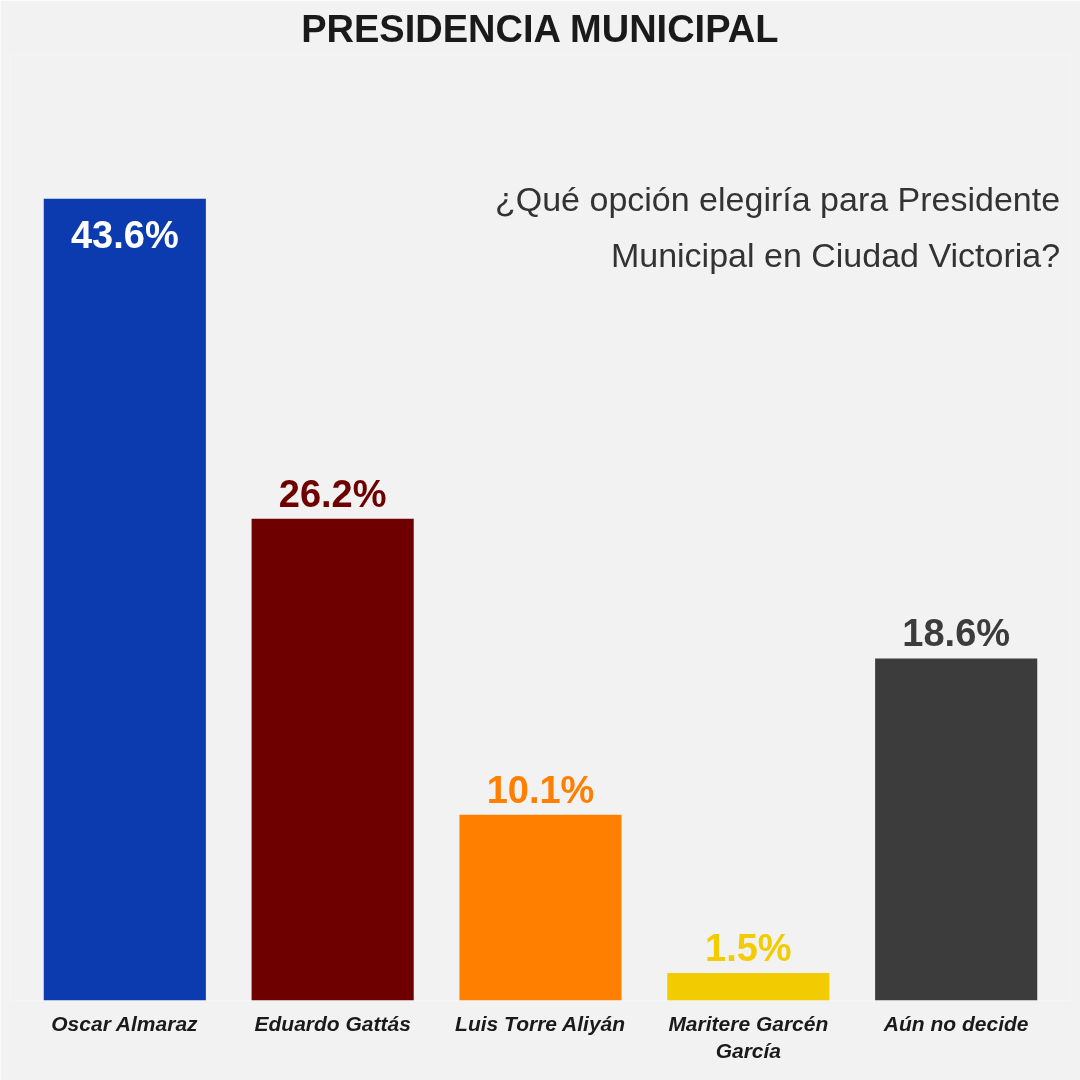  I want to click on x-tick-label: Aún no decide, so click(955, 1023).